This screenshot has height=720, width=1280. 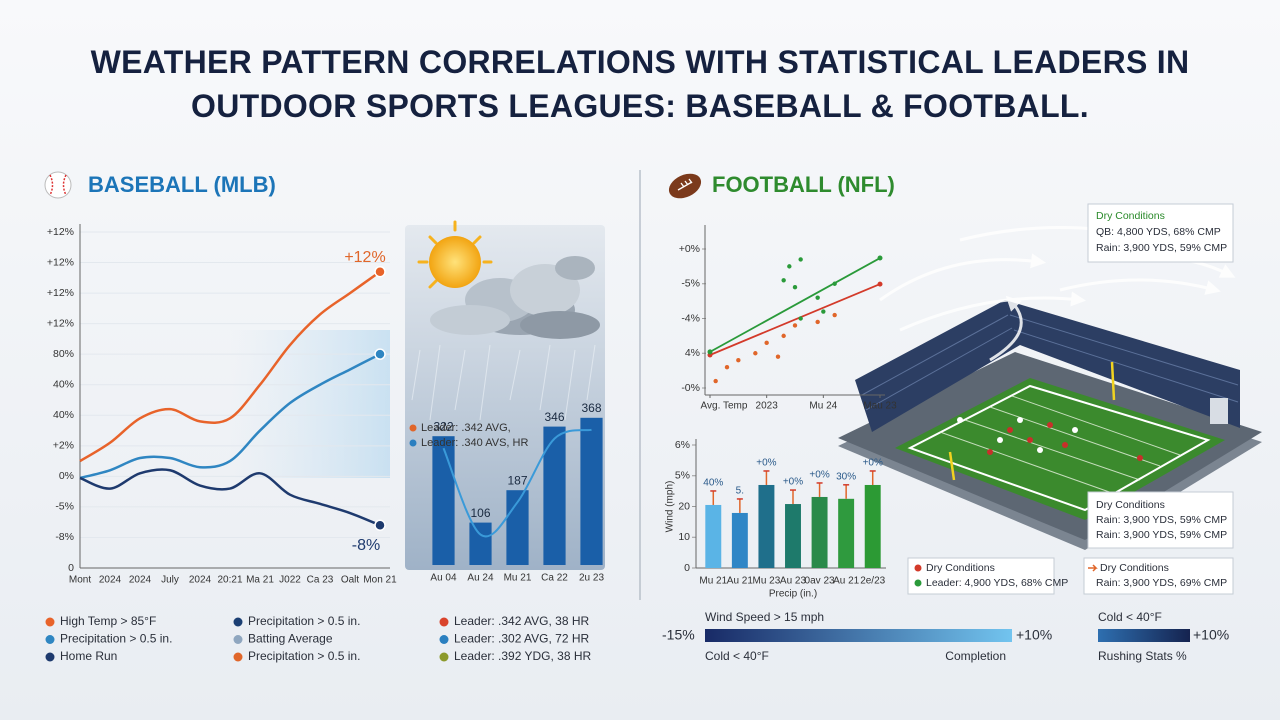 I want to click on bar-label: 30%, so click(x=846, y=476).